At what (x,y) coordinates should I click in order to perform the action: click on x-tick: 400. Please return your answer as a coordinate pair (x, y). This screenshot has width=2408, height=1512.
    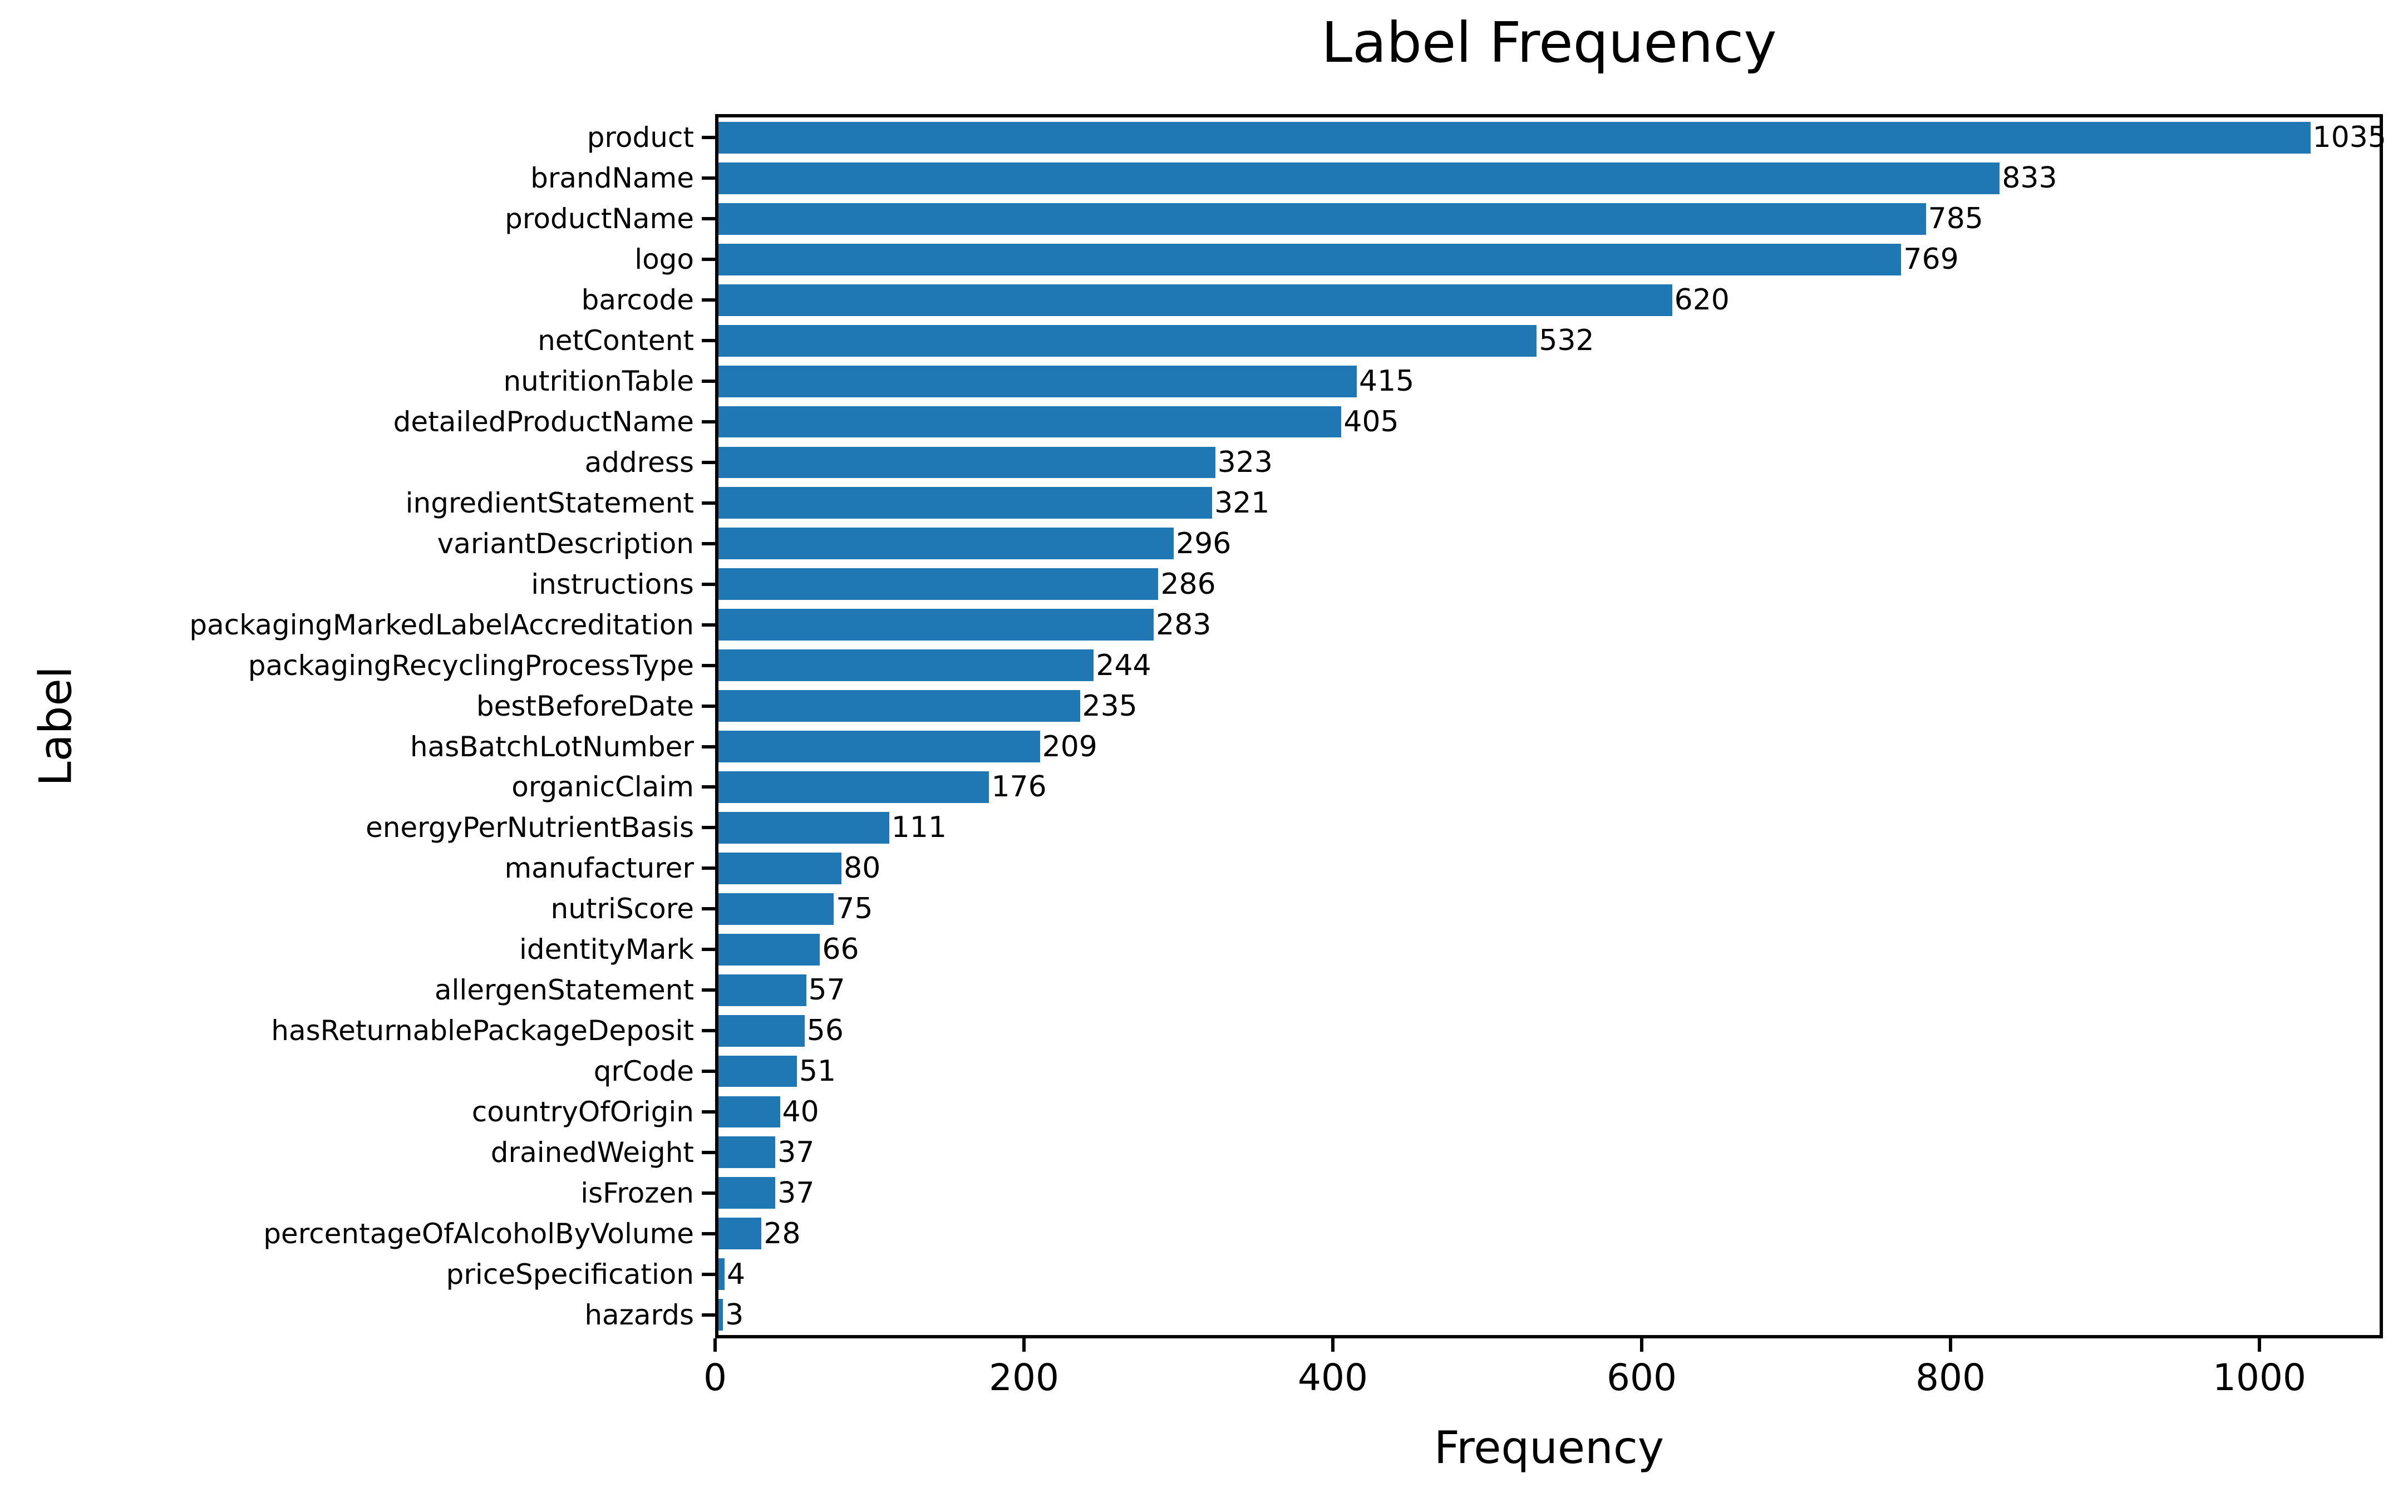
    Looking at the image, I should click on (1333, 1367).